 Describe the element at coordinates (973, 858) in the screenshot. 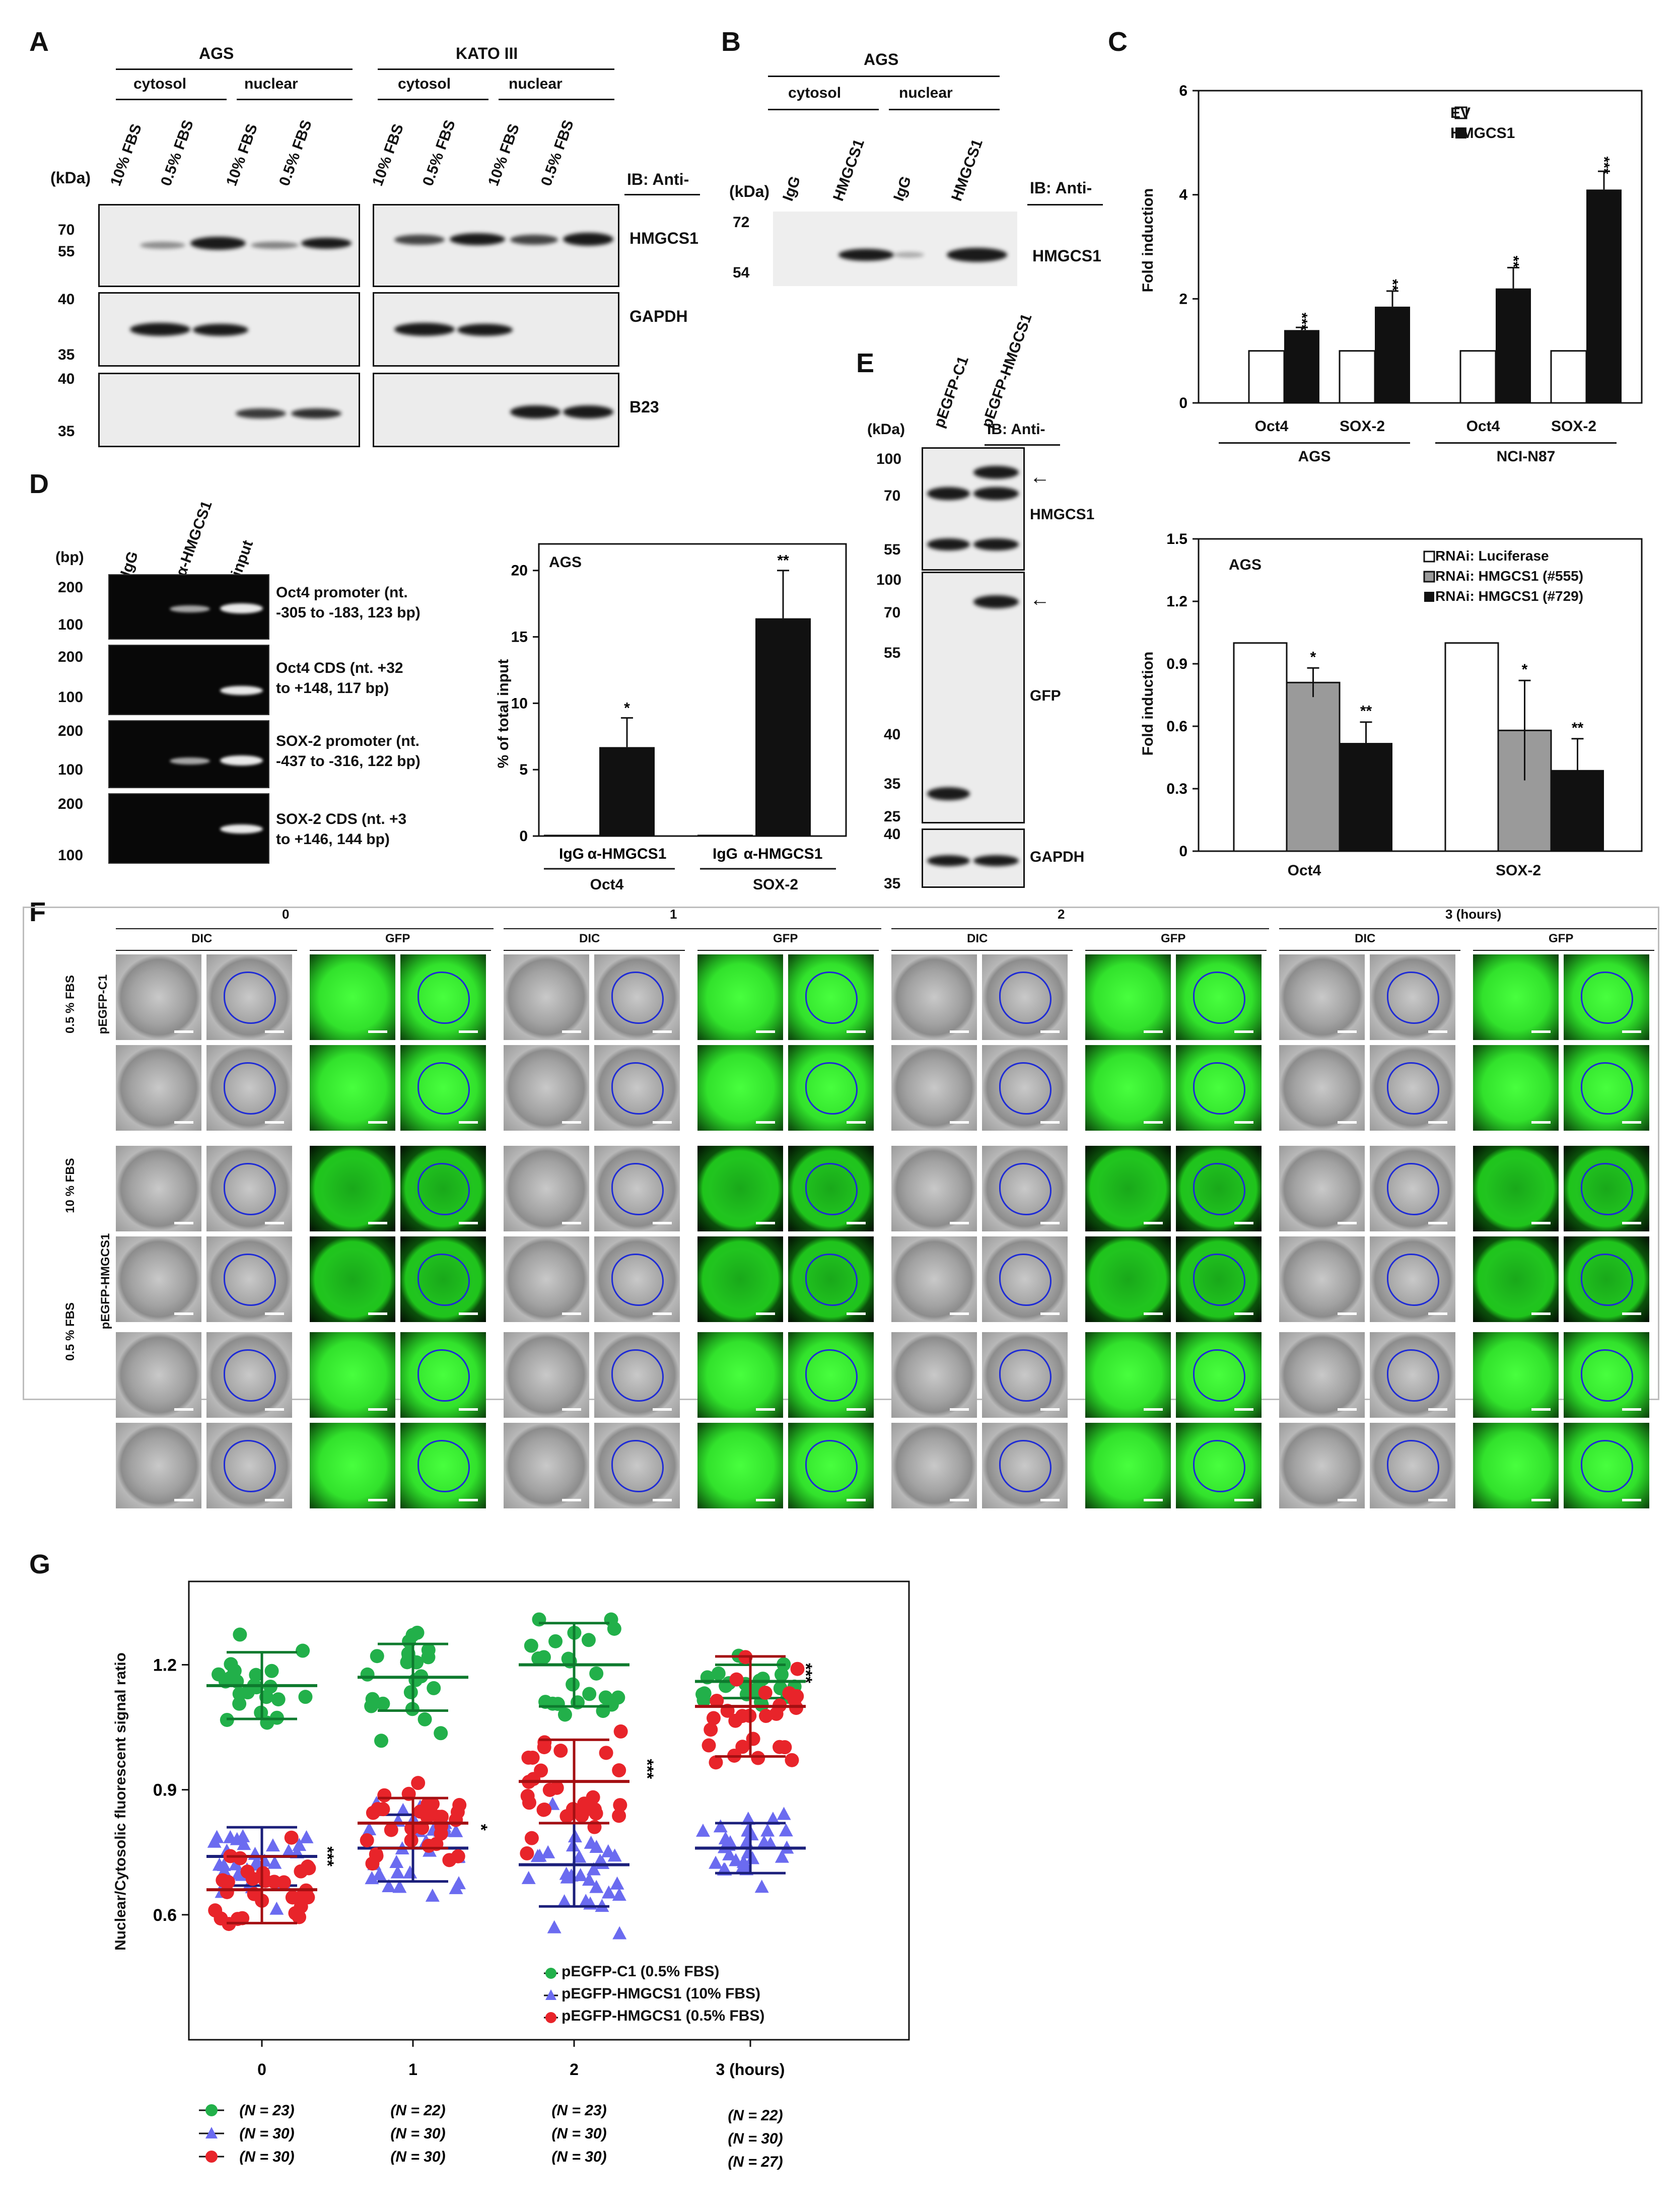

I see `e-blot-gapdh` at that location.